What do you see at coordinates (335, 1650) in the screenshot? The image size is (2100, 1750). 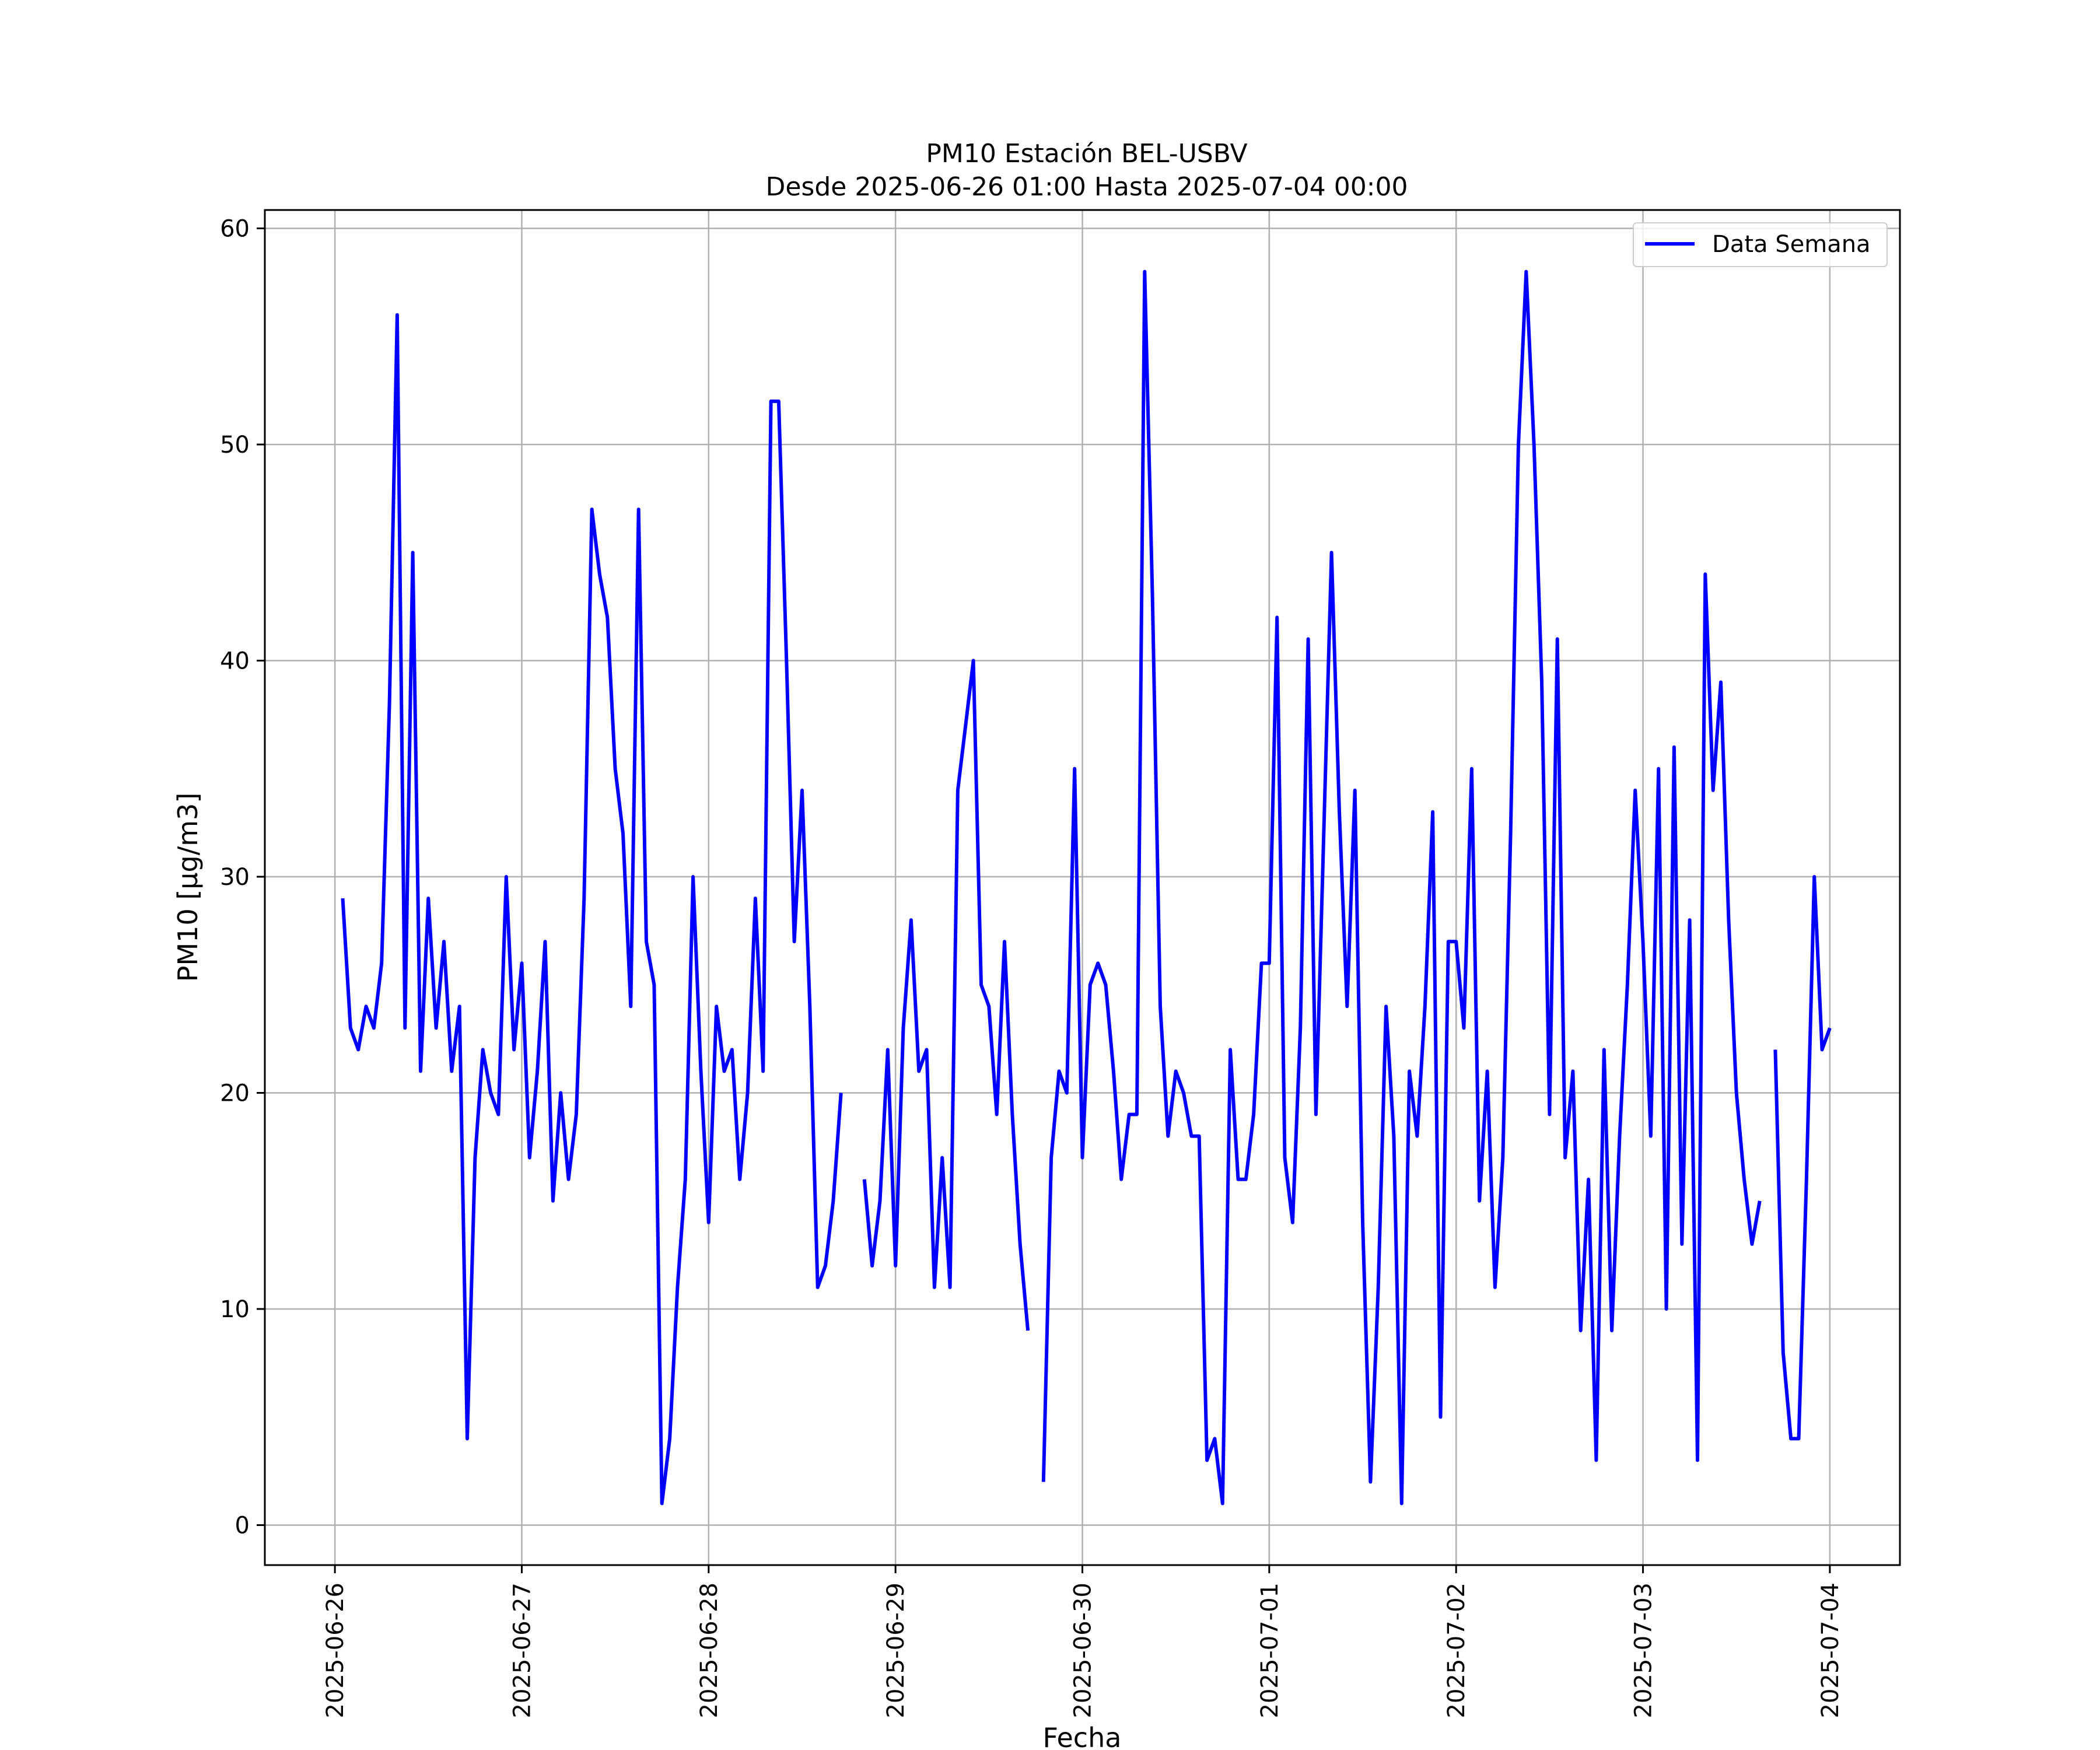 I see `x-tick-label: 2025-06-26` at bounding box center [335, 1650].